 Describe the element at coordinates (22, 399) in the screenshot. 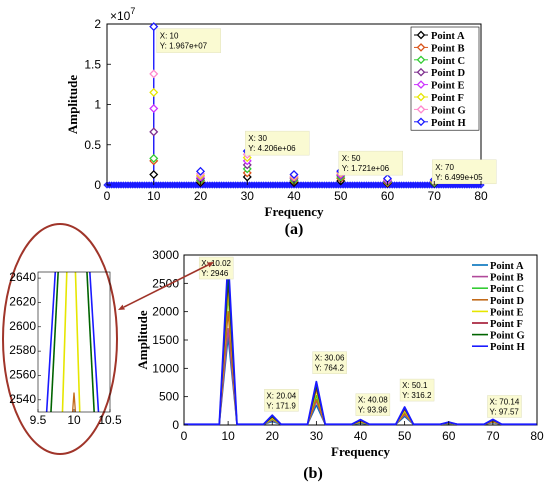

I see `inset-y-tick-label: 2540` at that location.